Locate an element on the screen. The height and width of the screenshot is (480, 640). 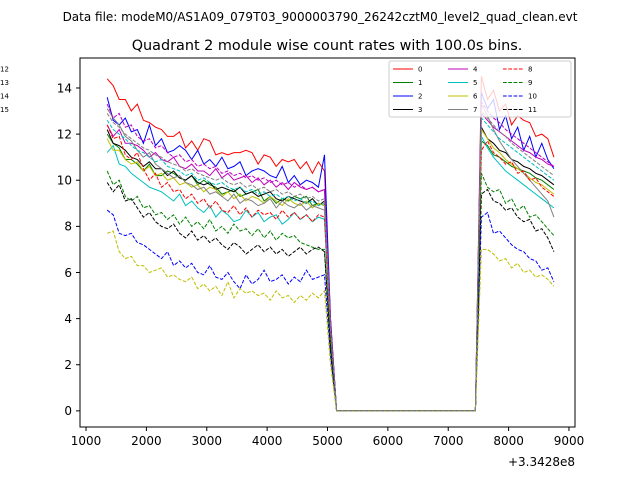
x-offset-label: +3.3428e8 is located at coordinates (541, 462).